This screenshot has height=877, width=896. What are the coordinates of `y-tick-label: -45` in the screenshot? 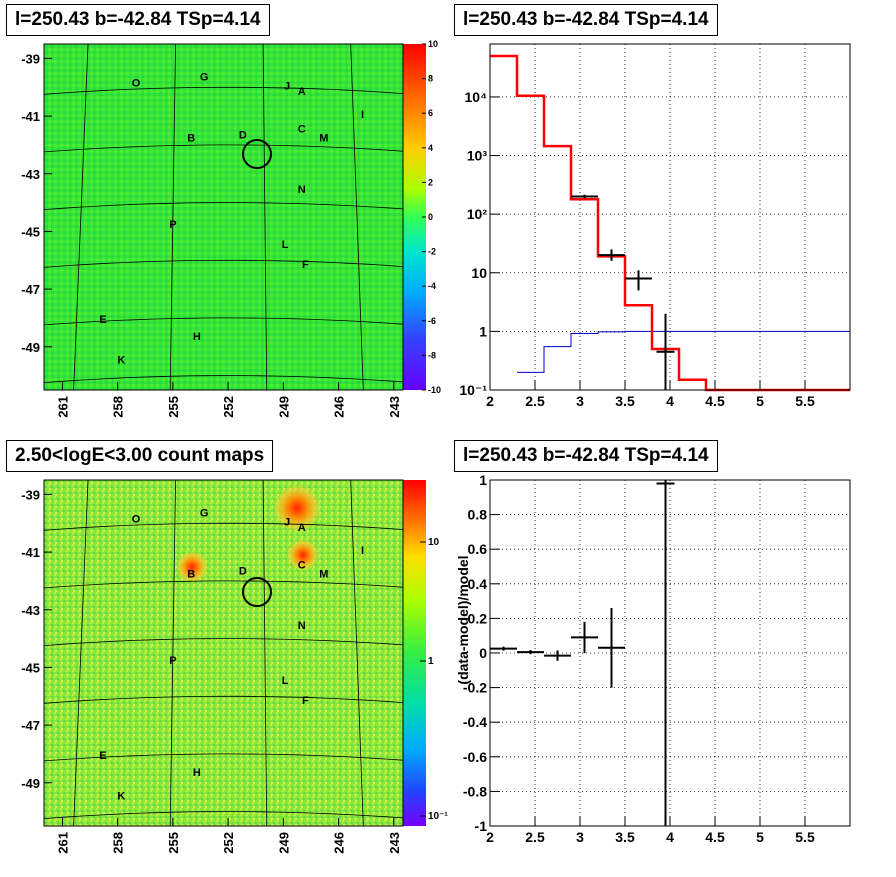 It's located at (30, 667).